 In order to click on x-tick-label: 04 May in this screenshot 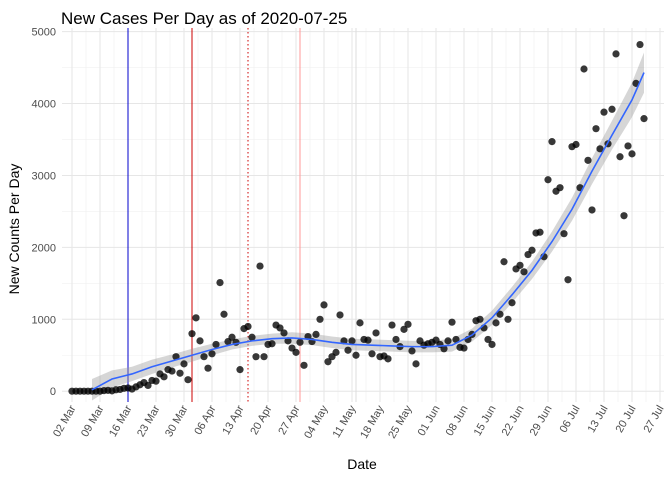, I will do `click(316, 422)`.